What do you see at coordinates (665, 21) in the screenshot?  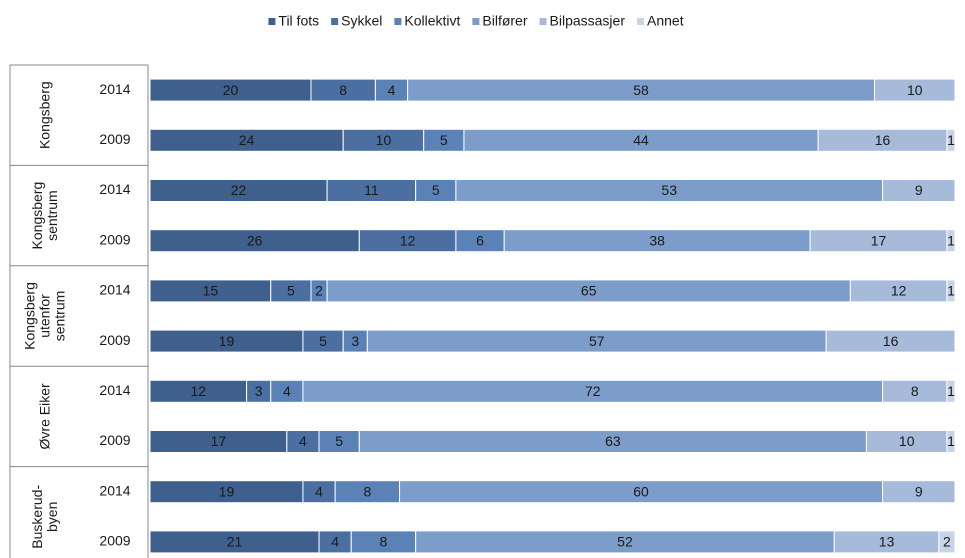 I see `legend-label: Annet` at bounding box center [665, 21].